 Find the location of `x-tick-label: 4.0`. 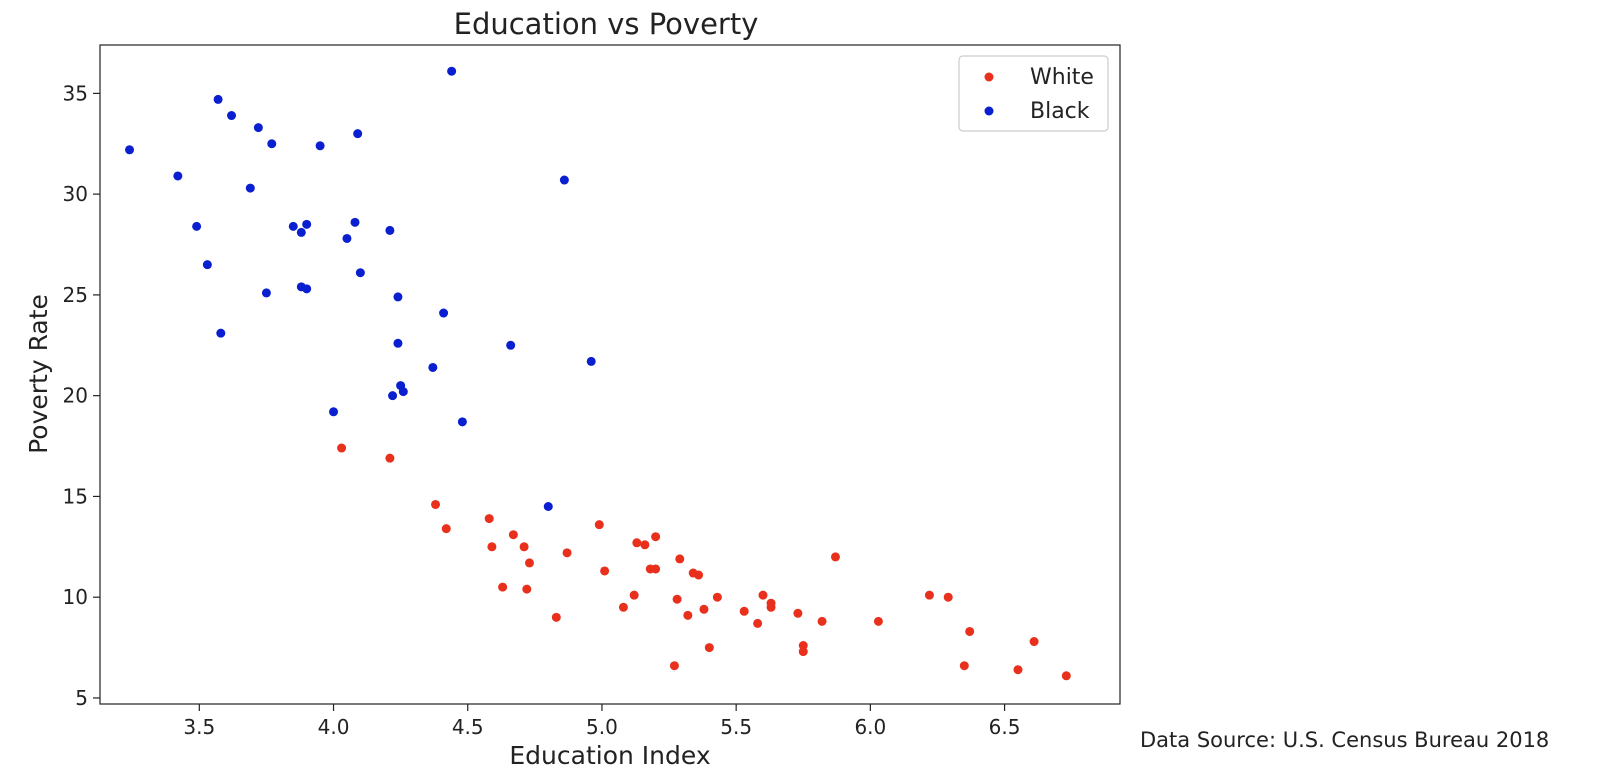

x-tick-label: 4.0 is located at coordinates (334, 727).